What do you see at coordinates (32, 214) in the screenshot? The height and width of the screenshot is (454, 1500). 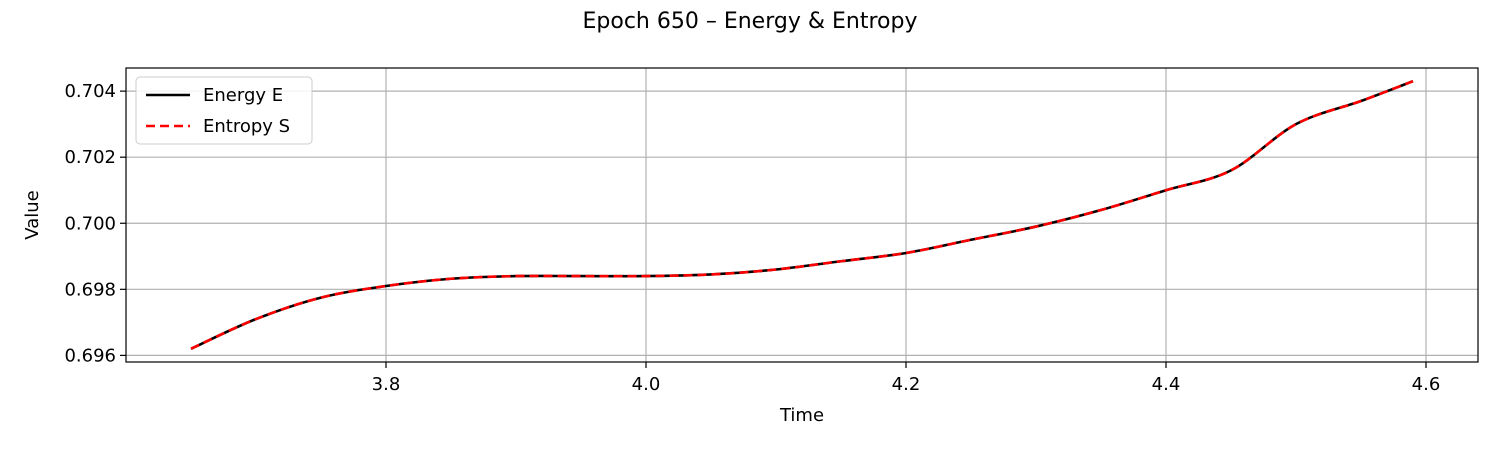 I see `y-axis-label: Value` at bounding box center [32, 214].